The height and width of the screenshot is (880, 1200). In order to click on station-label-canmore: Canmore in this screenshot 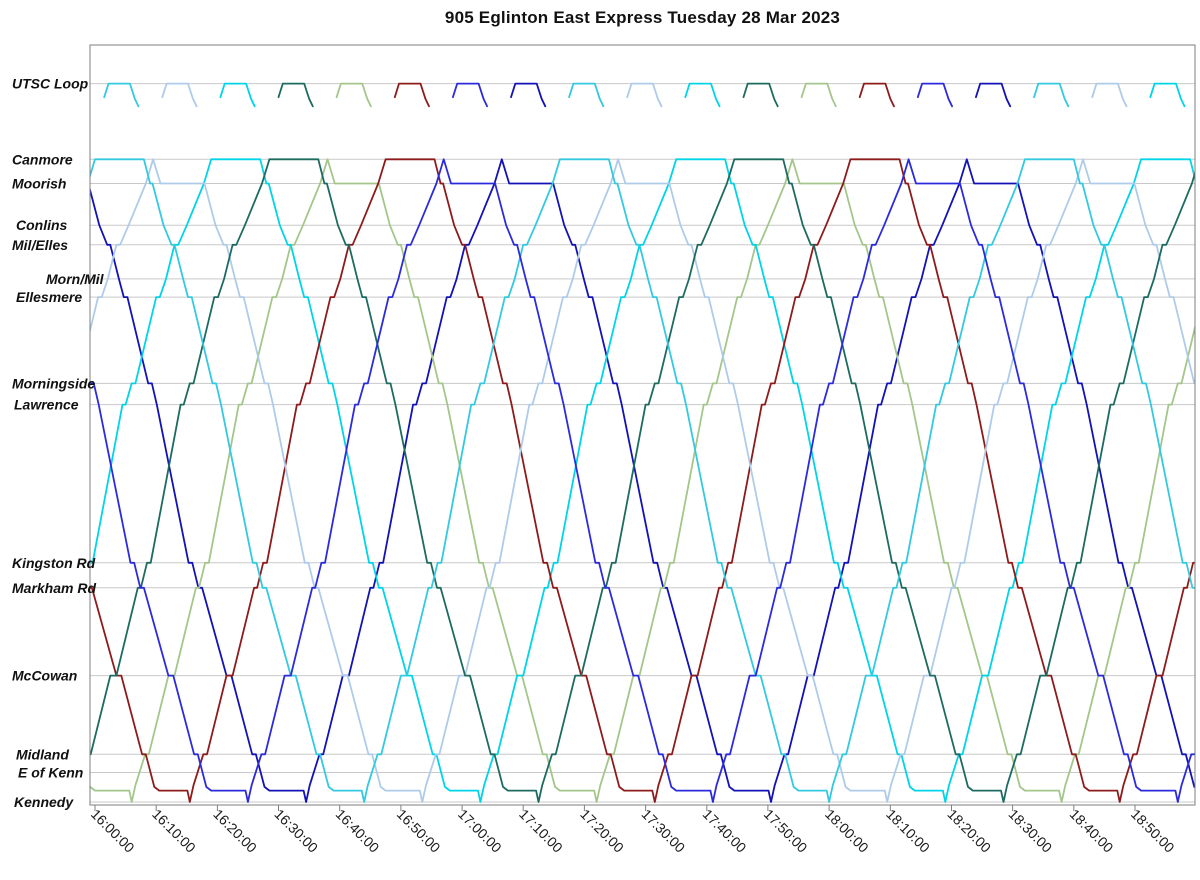, I will do `click(42, 159)`.